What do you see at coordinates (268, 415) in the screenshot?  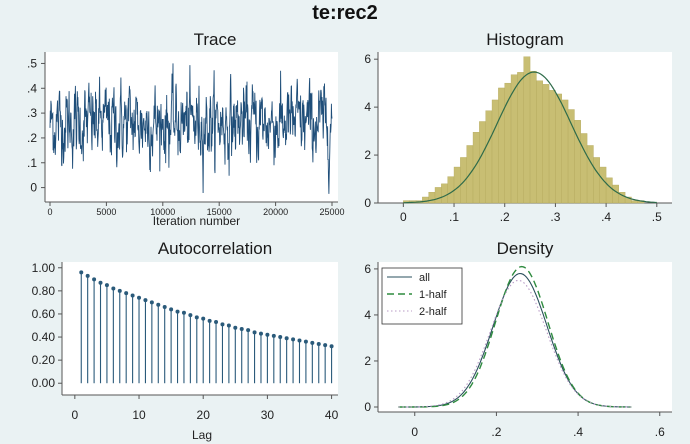 I see `autocorrelation-x-tick-label: 30` at bounding box center [268, 415].